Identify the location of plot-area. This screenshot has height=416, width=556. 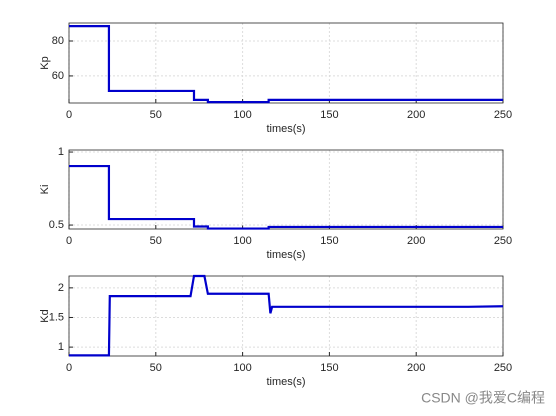
(286, 189).